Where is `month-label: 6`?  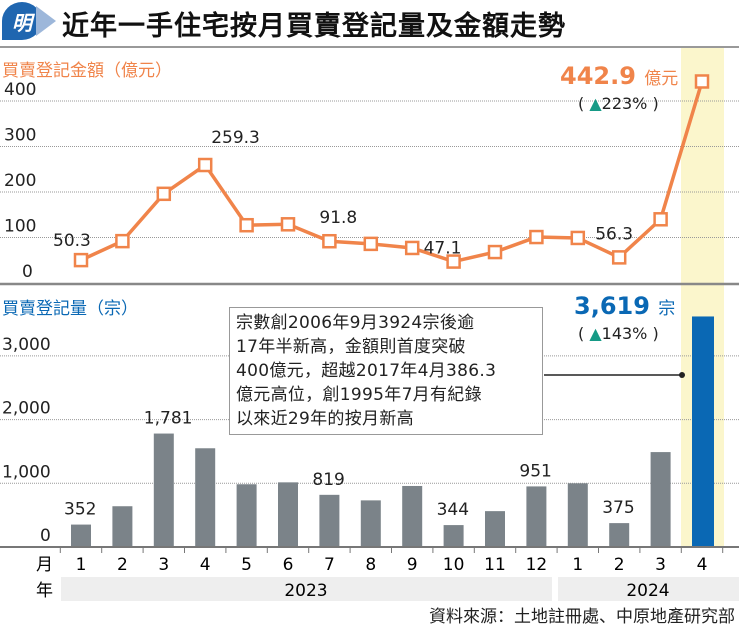
month-label: 6 is located at coordinates (288, 565).